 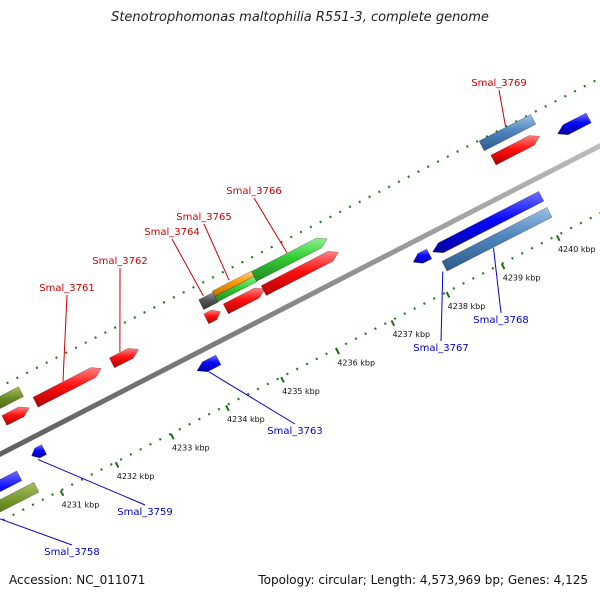 I want to click on gene-label-smal_3758: Smal_3758, so click(x=71, y=552).